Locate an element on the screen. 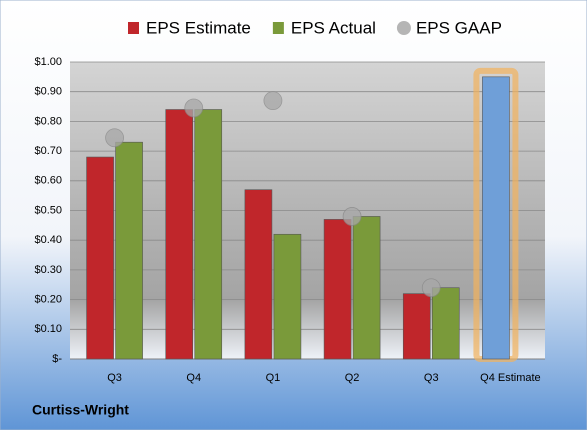 This screenshot has width=587, height=430. legend-label: EPS GAAP is located at coordinates (459, 27).